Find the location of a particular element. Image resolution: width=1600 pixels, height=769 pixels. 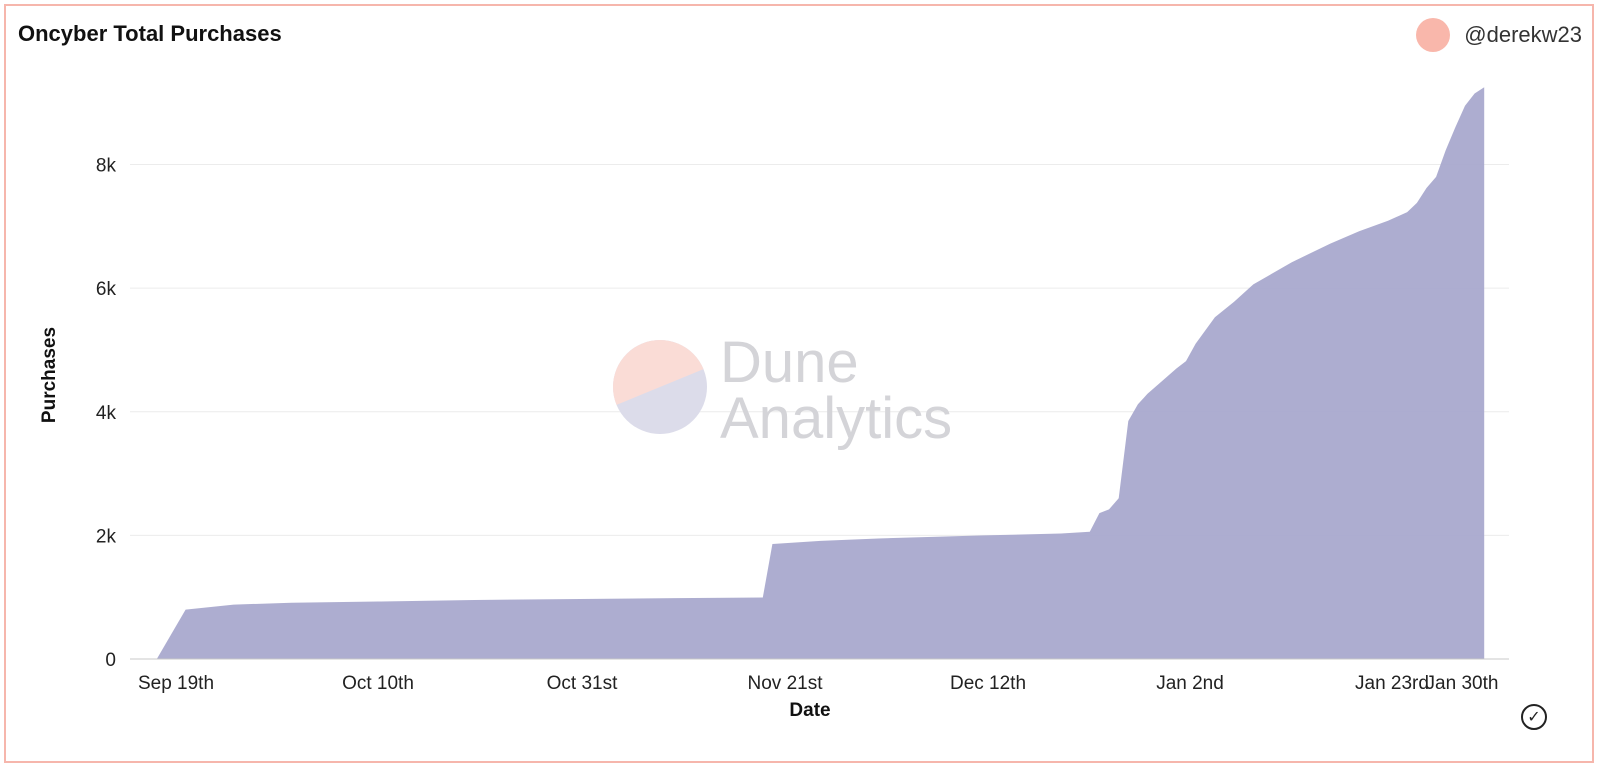

x-tick-label: Dec 12th is located at coordinates (988, 683).